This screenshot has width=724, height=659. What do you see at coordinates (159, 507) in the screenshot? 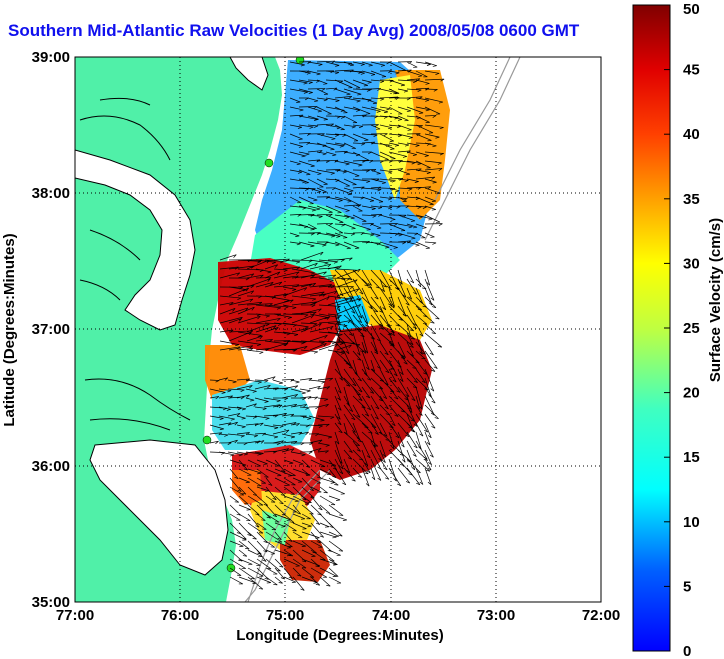
I see `pamlico-sound` at bounding box center [159, 507].